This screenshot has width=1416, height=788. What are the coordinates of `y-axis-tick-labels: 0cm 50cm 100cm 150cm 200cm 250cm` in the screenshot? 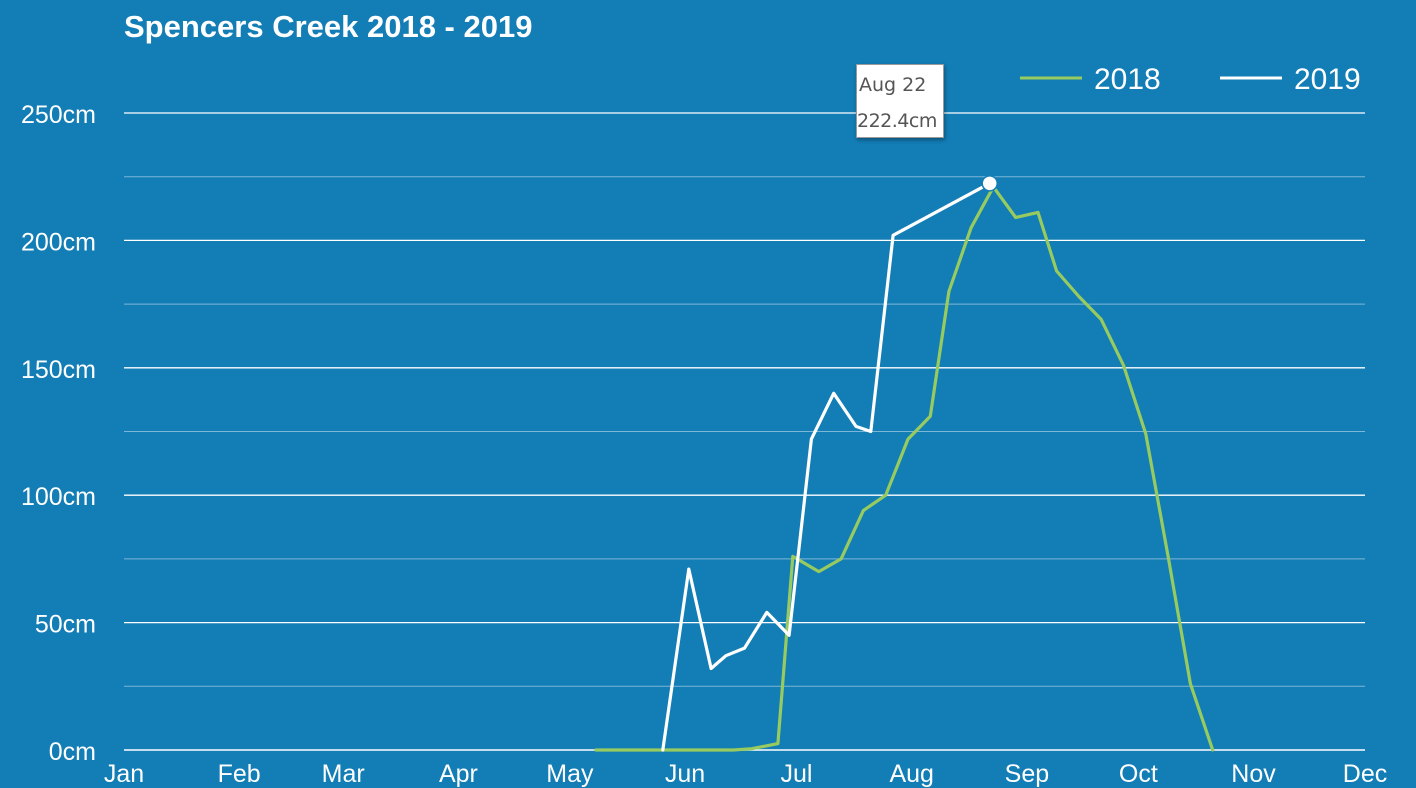 It's located at (58, 433).